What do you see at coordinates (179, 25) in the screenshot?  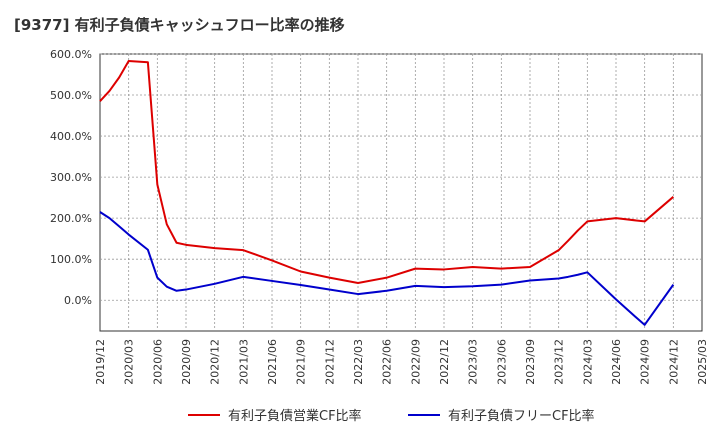 I see `chart-title: [9377] 有利子負債キャッシュフロー比率の推移` at bounding box center [179, 25].